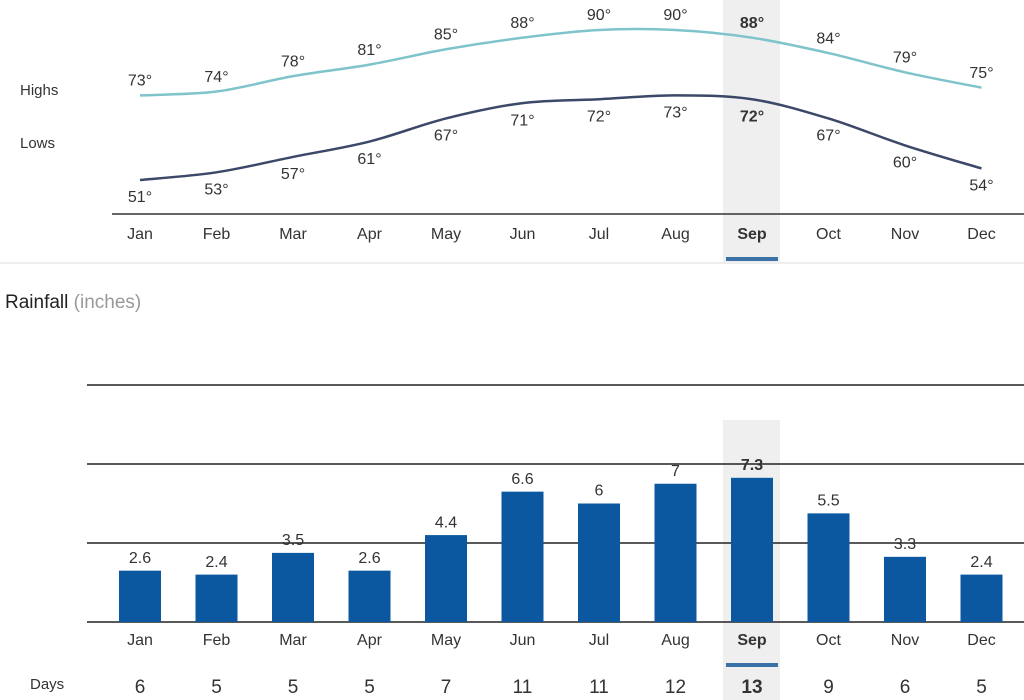 Image resolution: width=1024 pixels, height=700 pixels. I want to click on value-label: 71°, so click(522, 120).